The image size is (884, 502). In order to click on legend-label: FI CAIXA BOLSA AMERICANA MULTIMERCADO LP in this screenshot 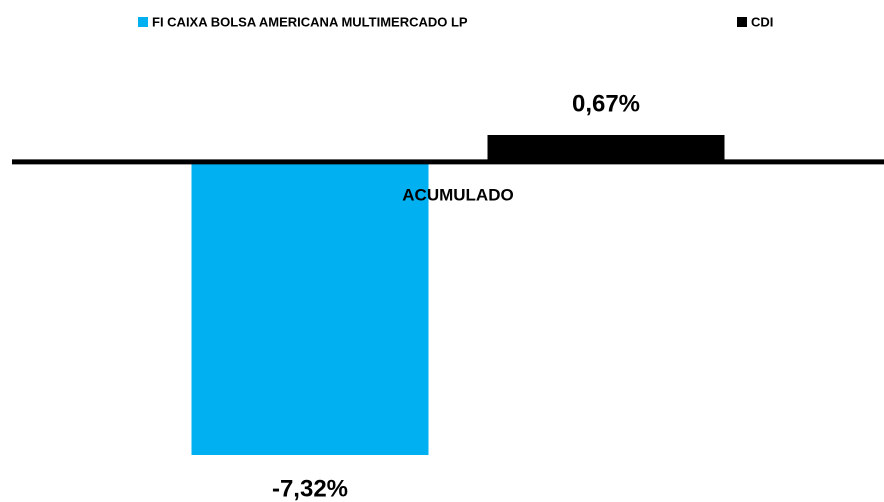, I will do `click(310, 21)`.